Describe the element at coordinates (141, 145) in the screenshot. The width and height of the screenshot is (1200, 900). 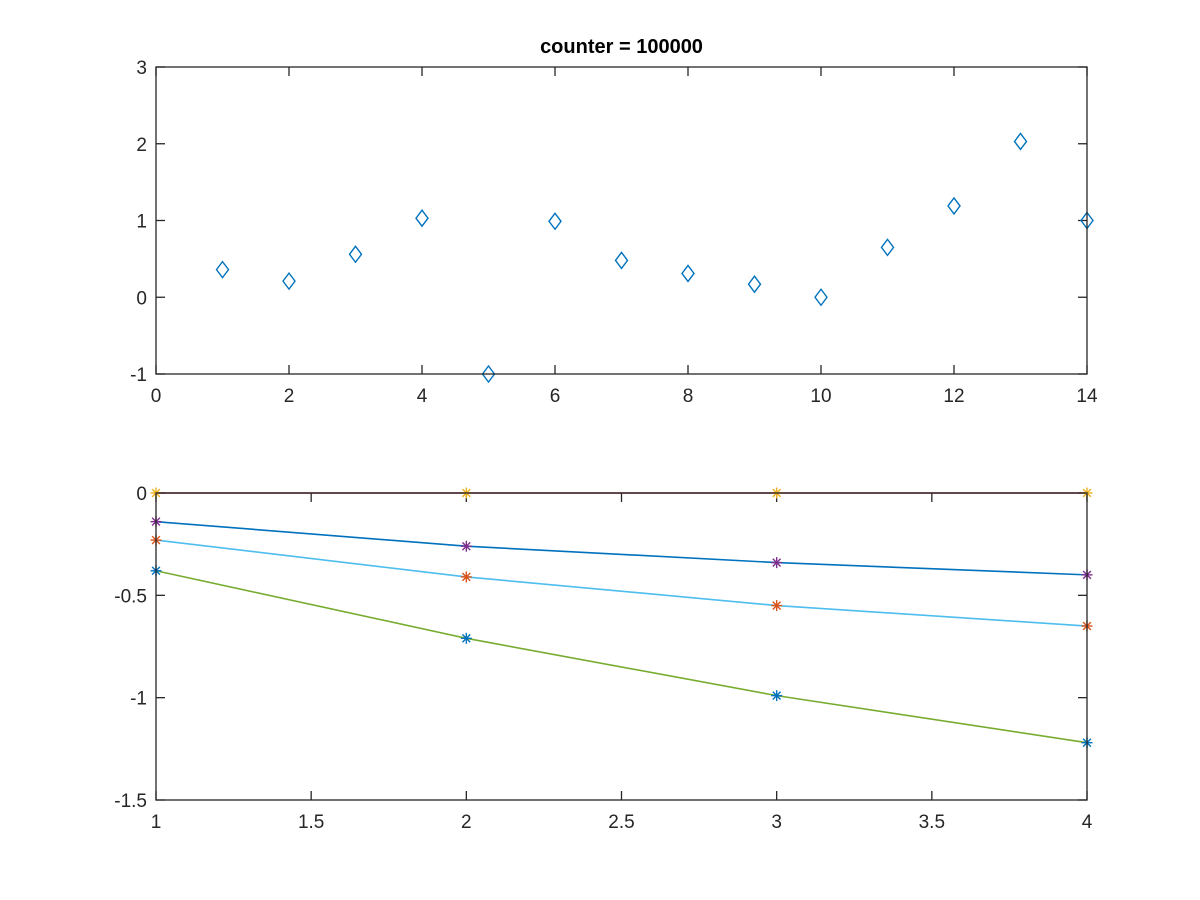
I see `y-tick-label: 2` at that location.